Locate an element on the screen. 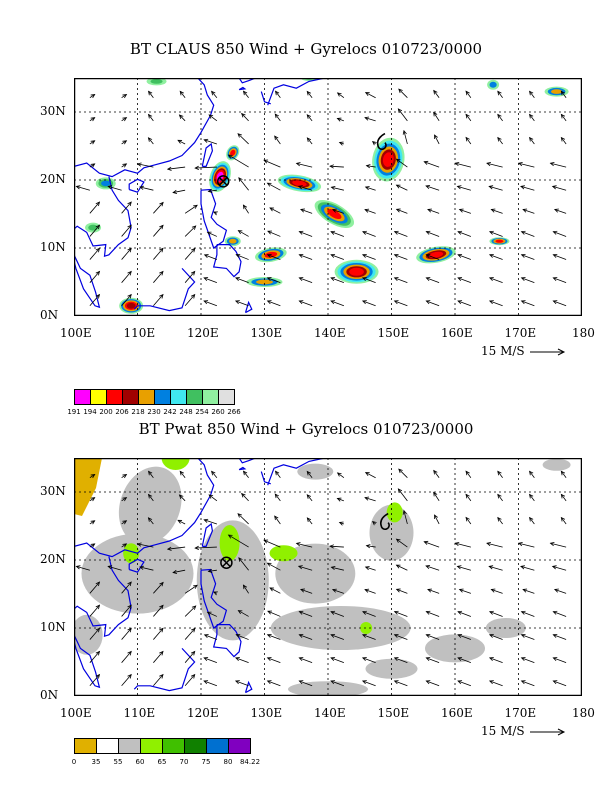 This screenshot has height=792, width=612. colorbar-tick-label: 60 is located at coordinates (140, 762).